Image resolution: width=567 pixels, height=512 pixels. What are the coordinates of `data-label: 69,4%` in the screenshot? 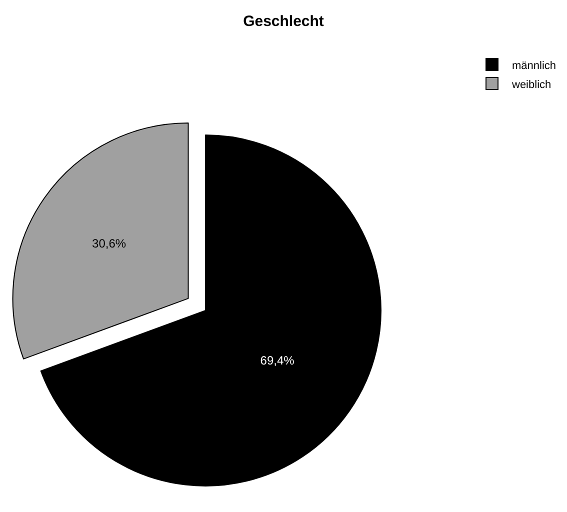 It's located at (277, 361).